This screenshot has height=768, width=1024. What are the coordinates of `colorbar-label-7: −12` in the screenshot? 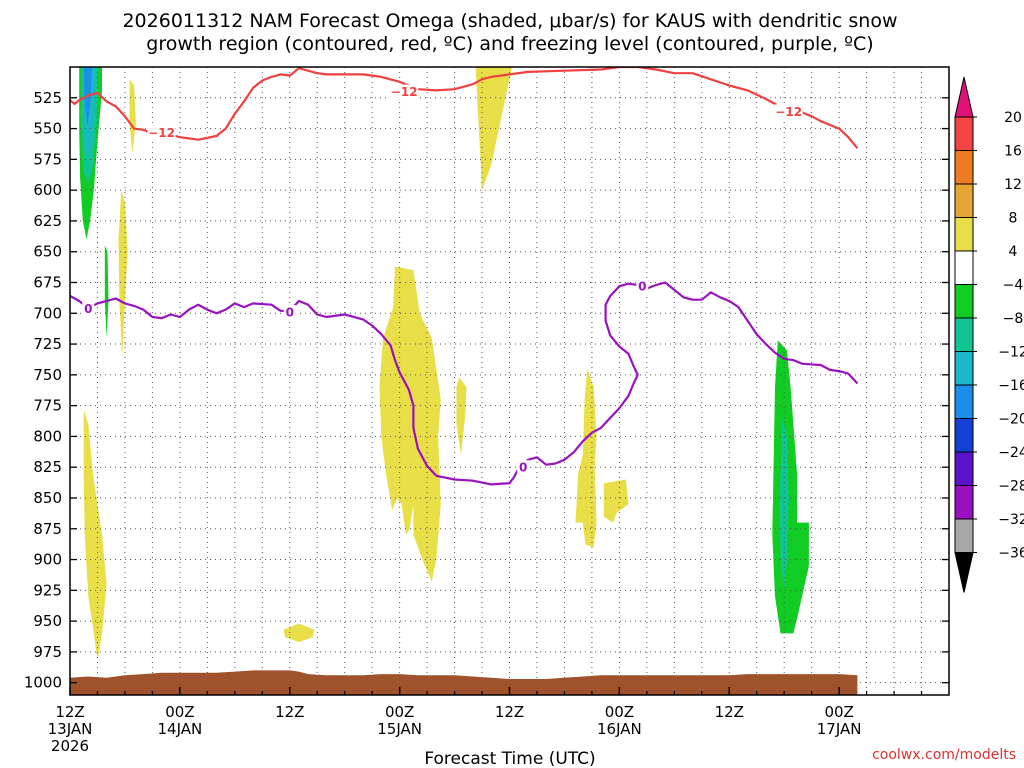 It's located at (1011, 353).